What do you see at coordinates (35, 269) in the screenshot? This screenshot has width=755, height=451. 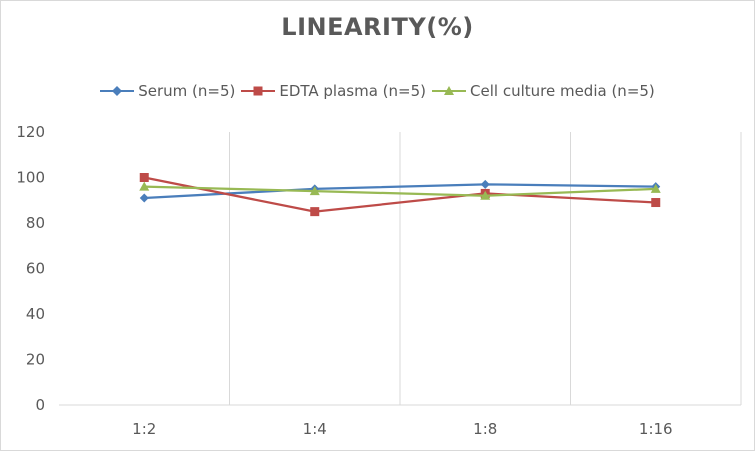 I see `y-tick-label: 60` at bounding box center [35, 269].